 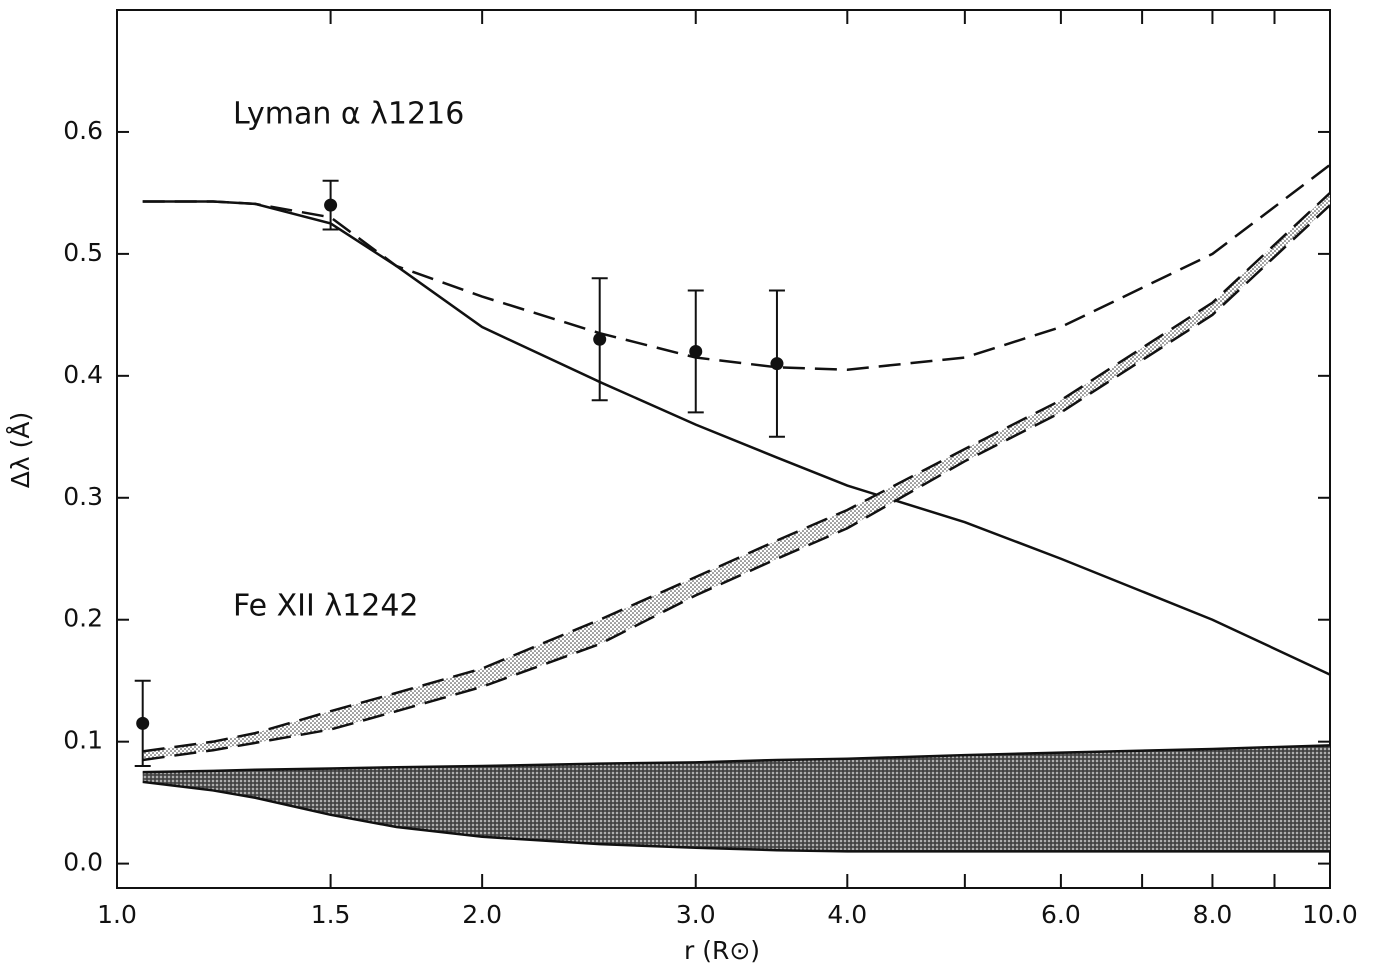 What do you see at coordinates (83, 130) in the screenshot?
I see `y-tick-label: 0.6` at bounding box center [83, 130].